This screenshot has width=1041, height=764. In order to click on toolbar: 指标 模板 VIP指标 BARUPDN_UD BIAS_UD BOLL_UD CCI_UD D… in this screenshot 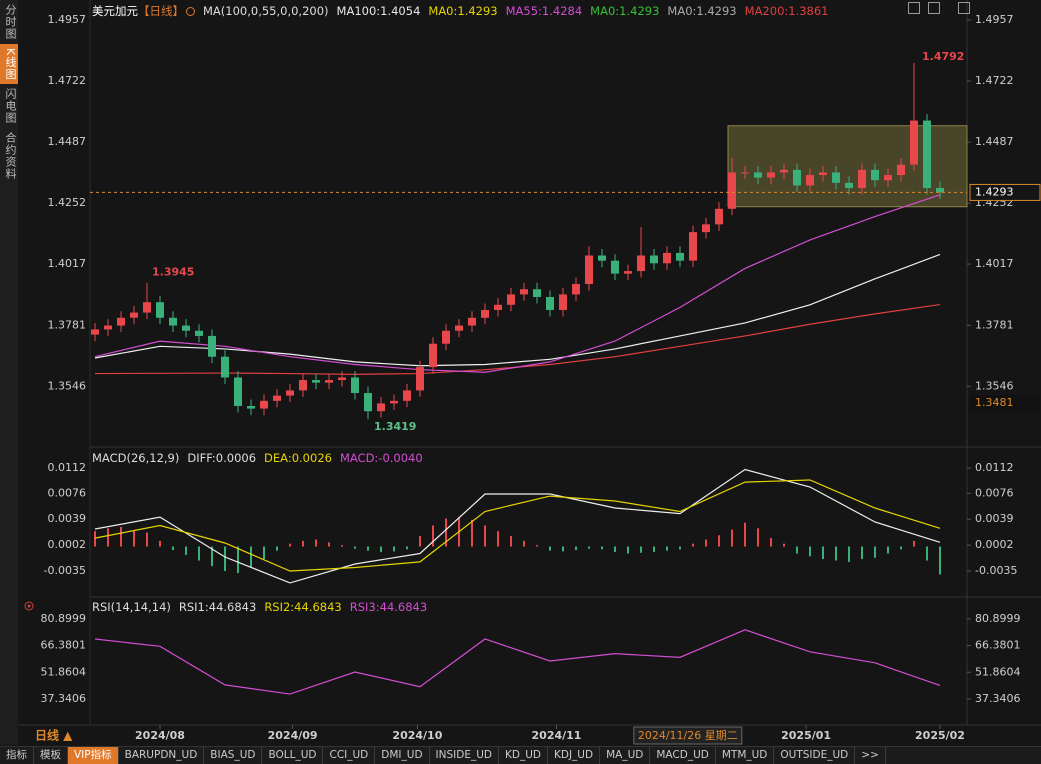, I will do `click(520, 755)`.